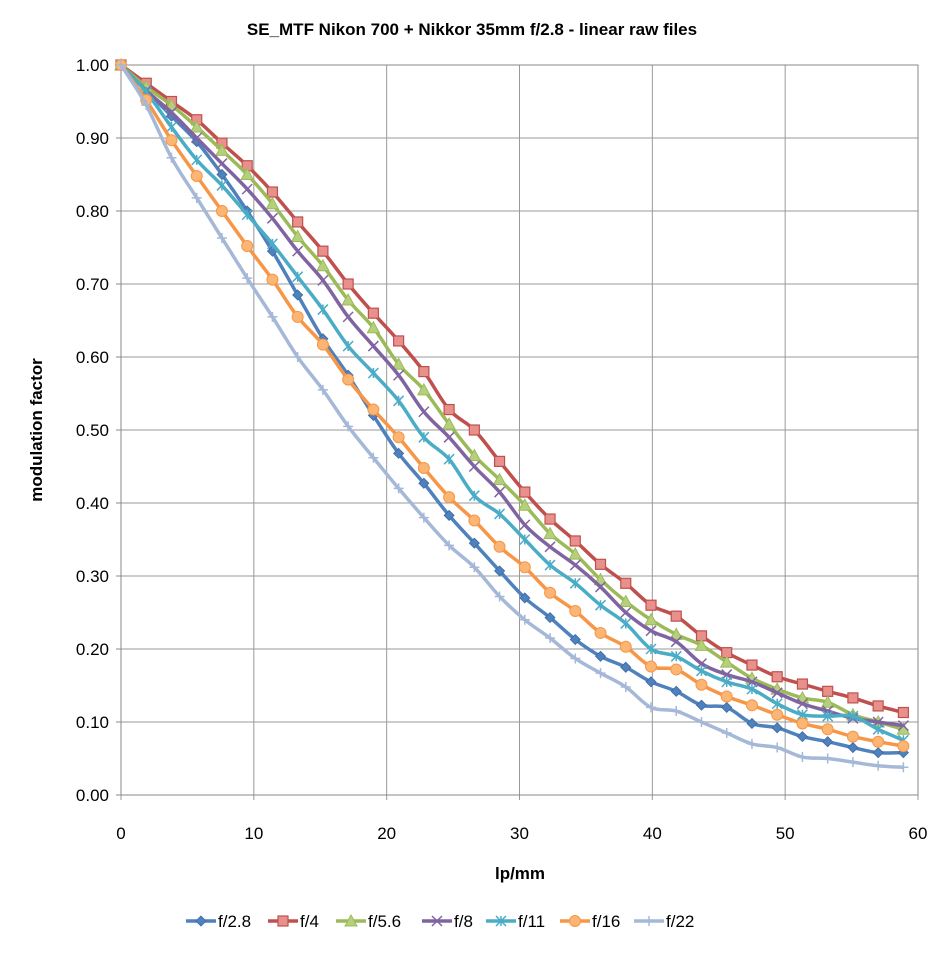 Image resolution: width=947 pixels, height=953 pixels. Describe the element at coordinates (92, 65) in the screenshot. I see `y-tick-label: 1.00` at that location.